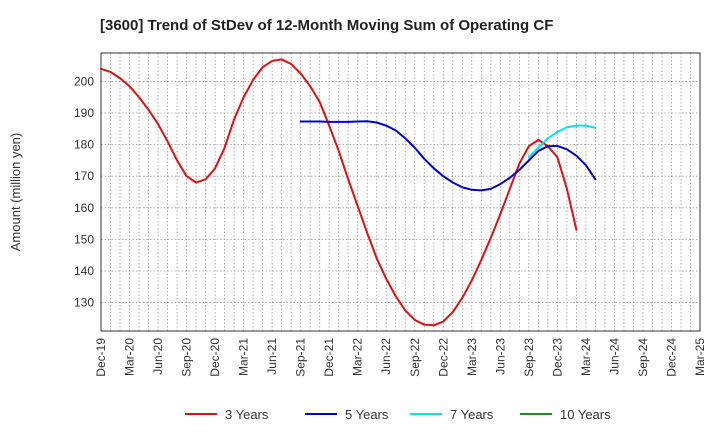 This screenshot has width=720, height=440. Describe the element at coordinates (130, 357) in the screenshot. I see `x-tick-label: Mar-20` at that location.